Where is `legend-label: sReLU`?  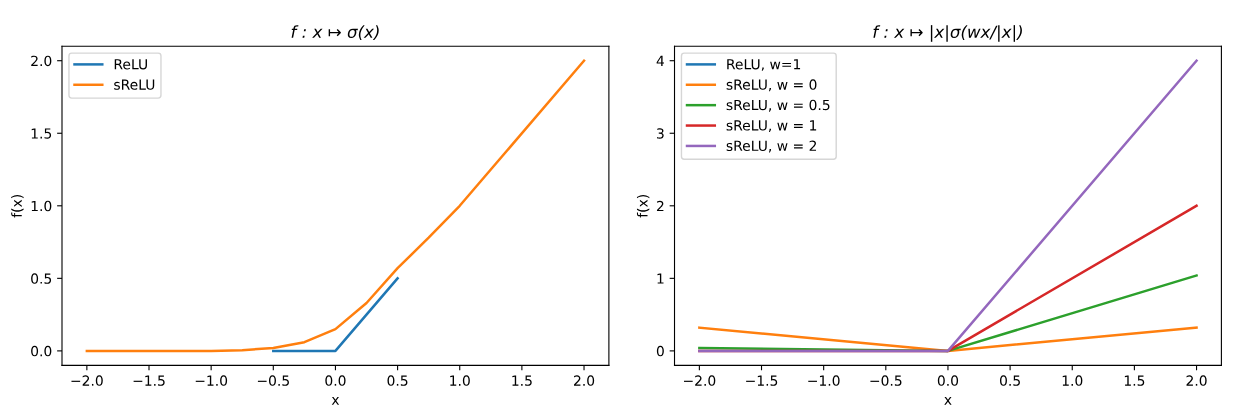 legend-label: sReLU is located at coordinates (134, 84).